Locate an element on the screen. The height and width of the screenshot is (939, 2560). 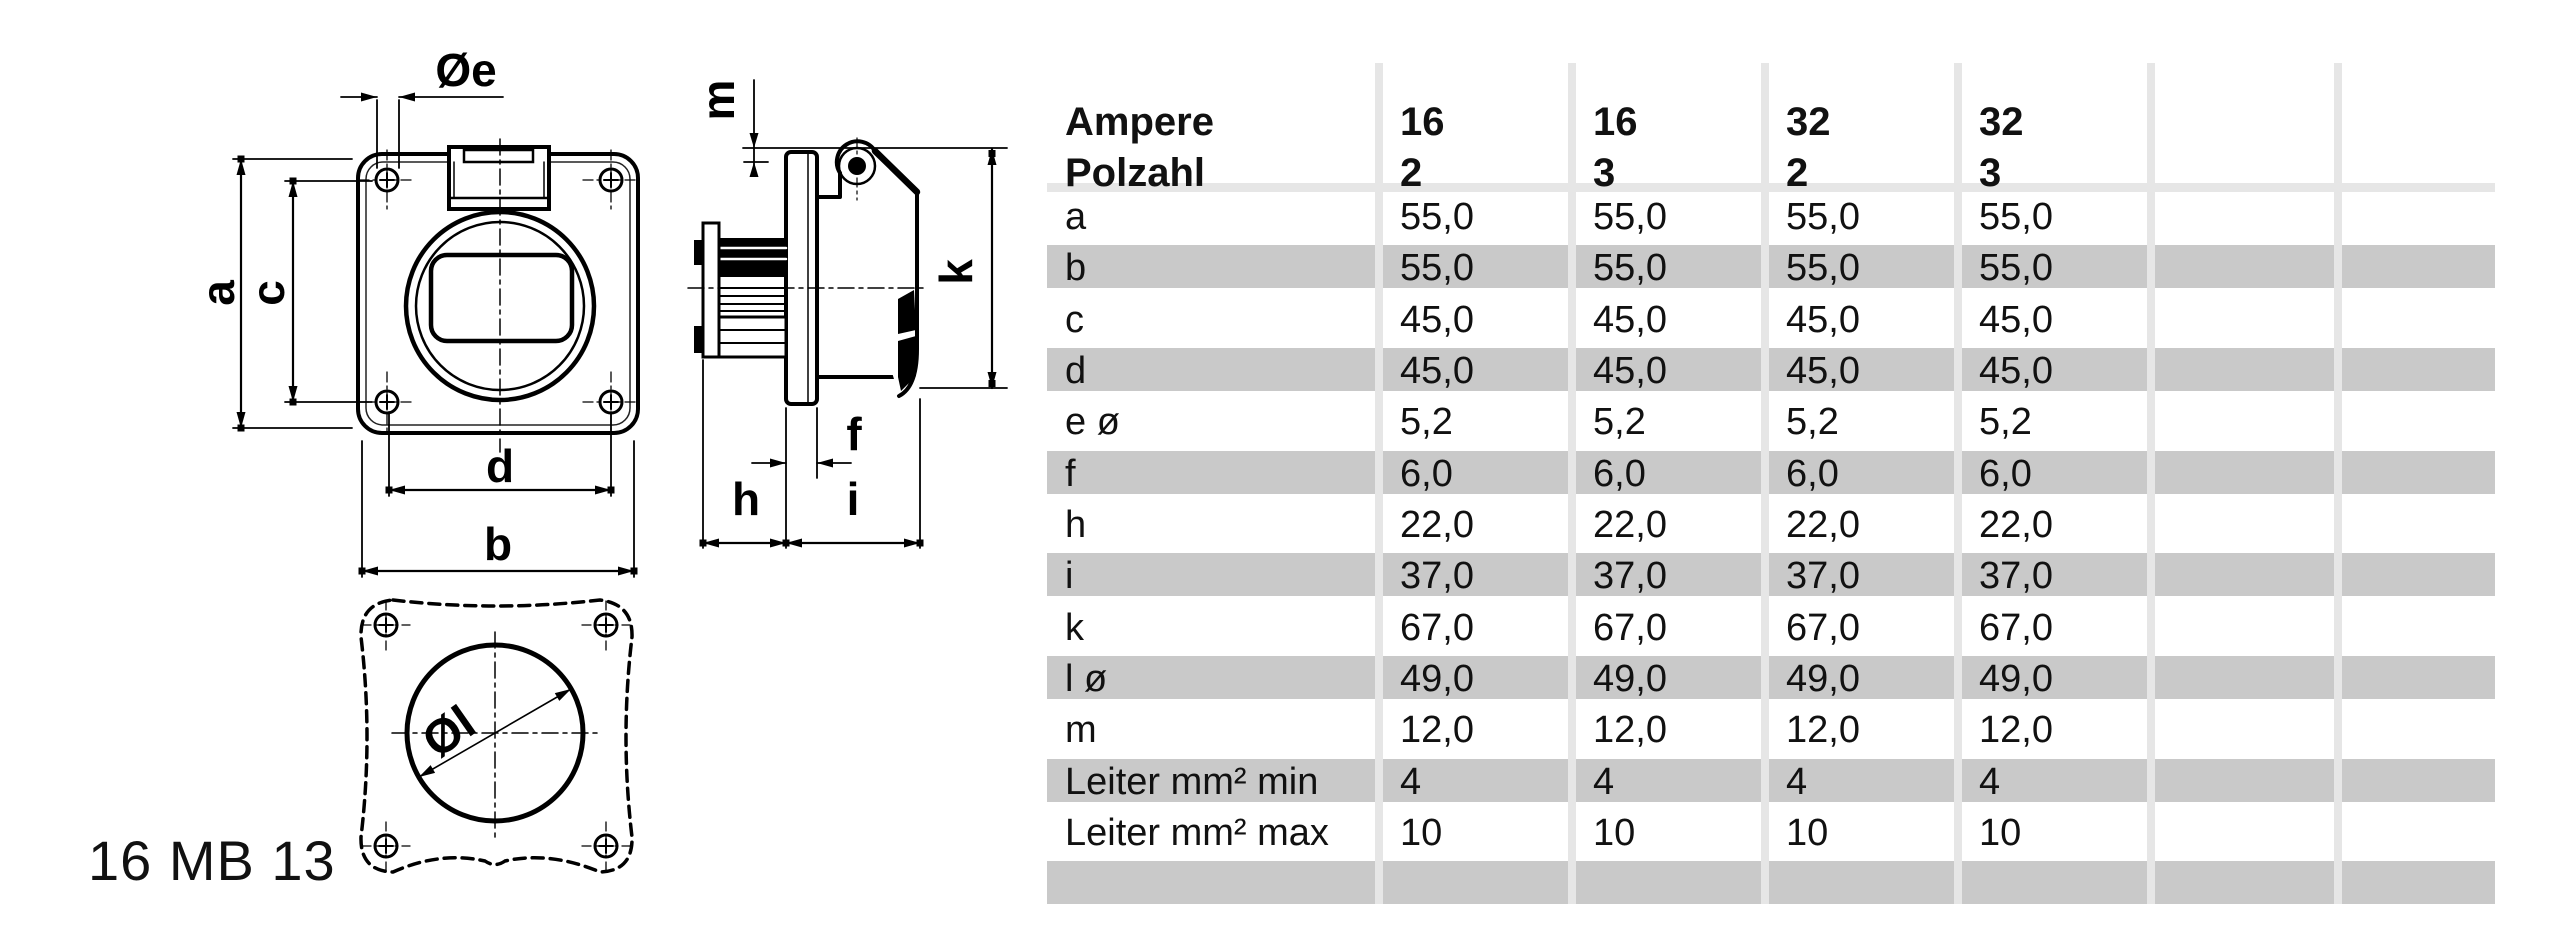
dim-b is located at coordinates (498, 509).